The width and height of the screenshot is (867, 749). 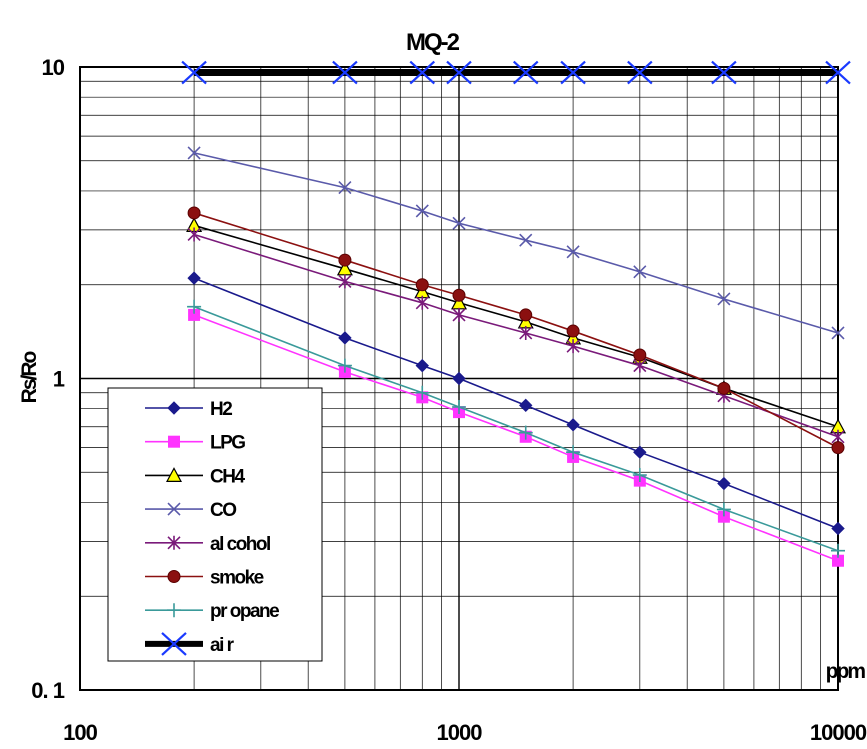 I want to click on legend-item: al cohol, so click(x=208, y=544).